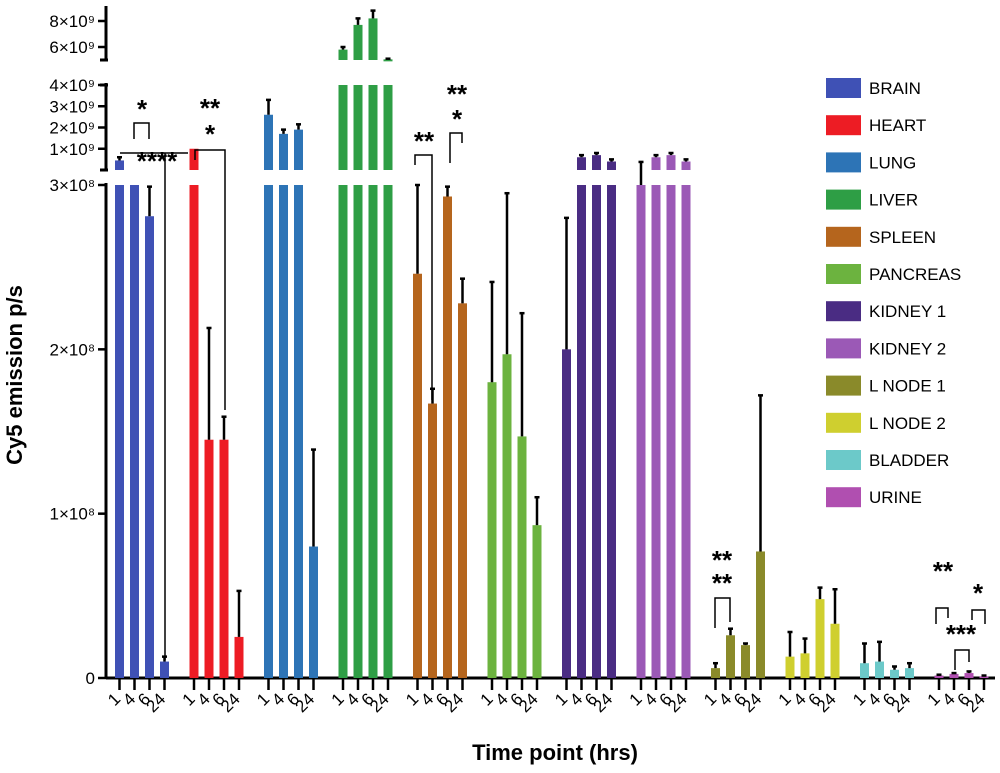 This screenshot has height=773, width=1000. I want to click on y-axis-title: Cy5 emission p/s, so click(14, 375).